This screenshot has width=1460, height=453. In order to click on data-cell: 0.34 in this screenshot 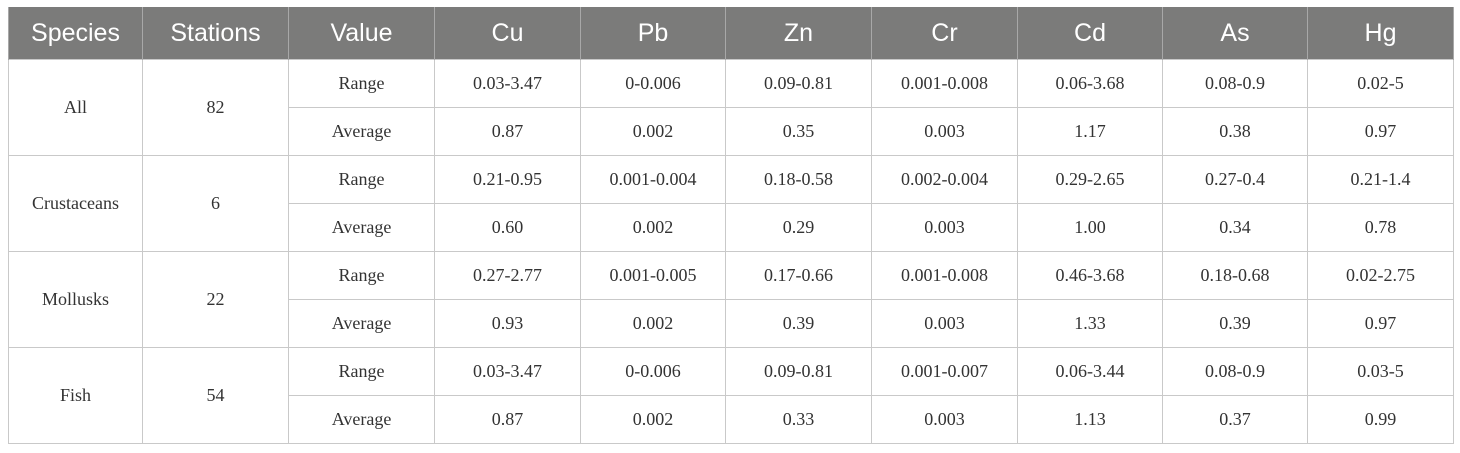, I will do `click(1235, 227)`.